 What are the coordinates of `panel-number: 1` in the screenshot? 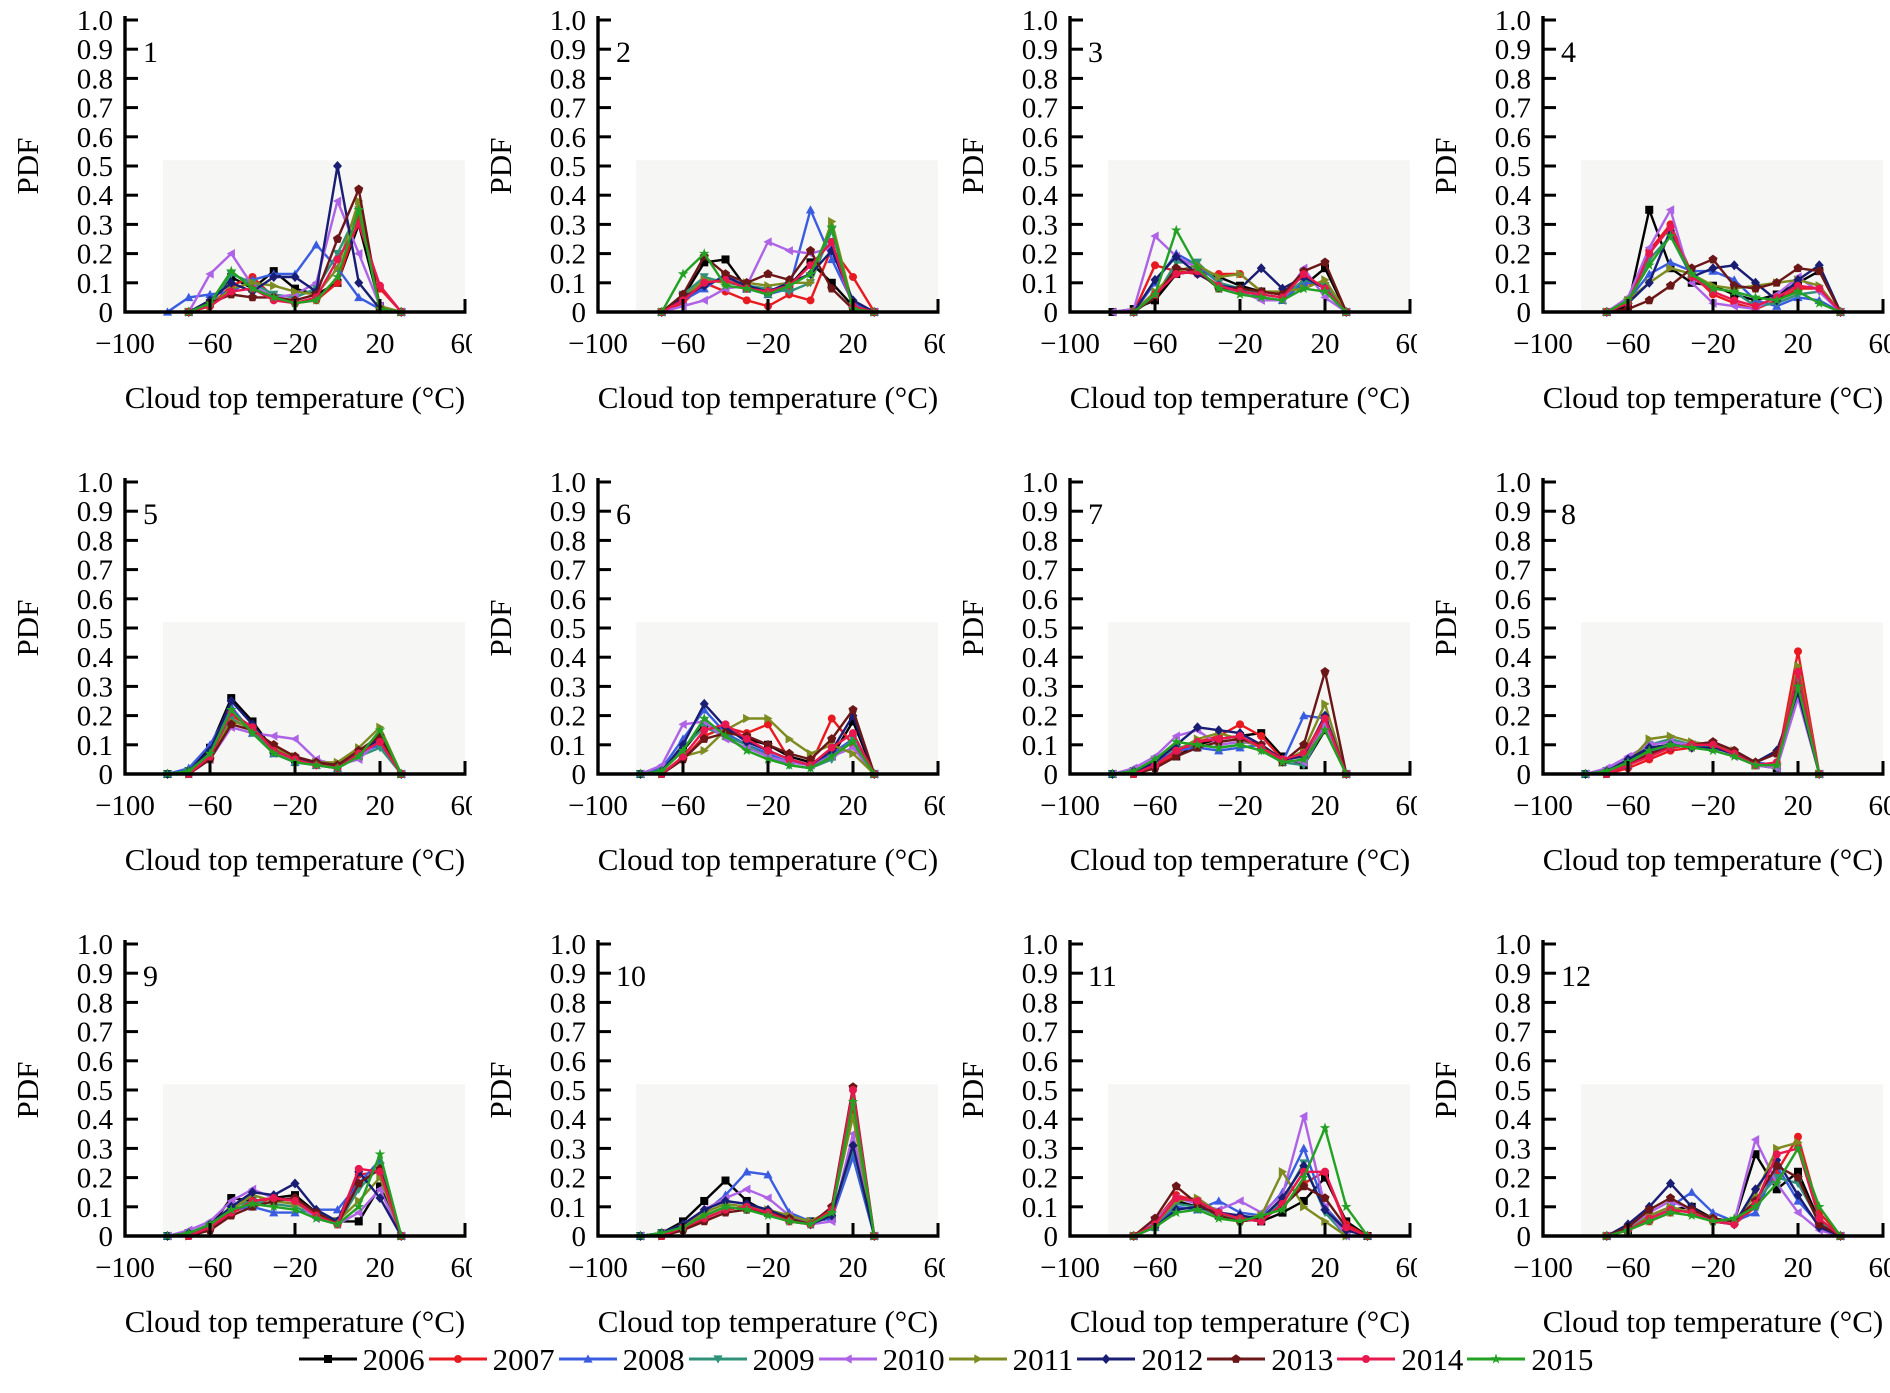 It's located at (150, 52).